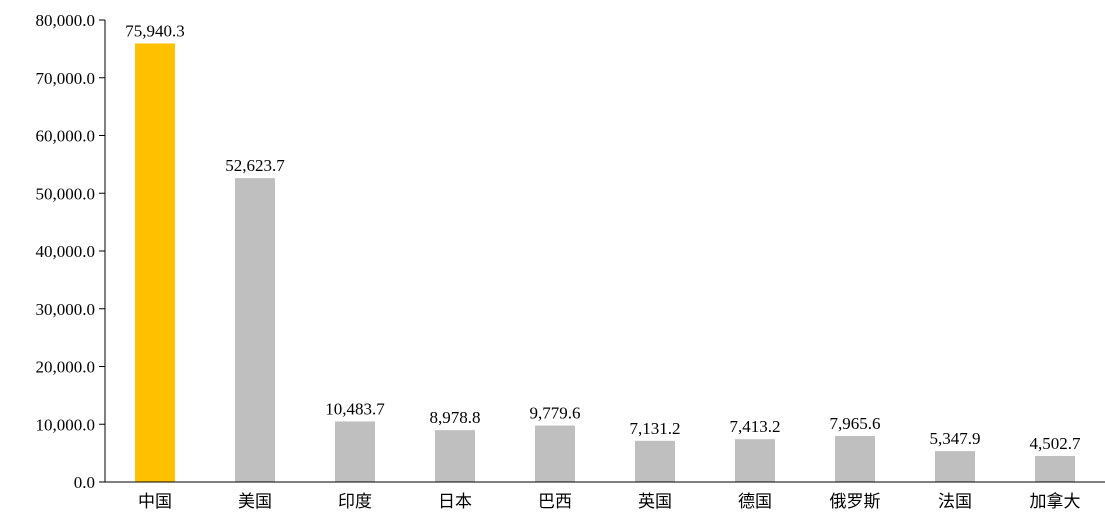 The width and height of the screenshot is (1105, 515). What do you see at coordinates (355, 502) in the screenshot?
I see `x-category-label: 印度` at bounding box center [355, 502].